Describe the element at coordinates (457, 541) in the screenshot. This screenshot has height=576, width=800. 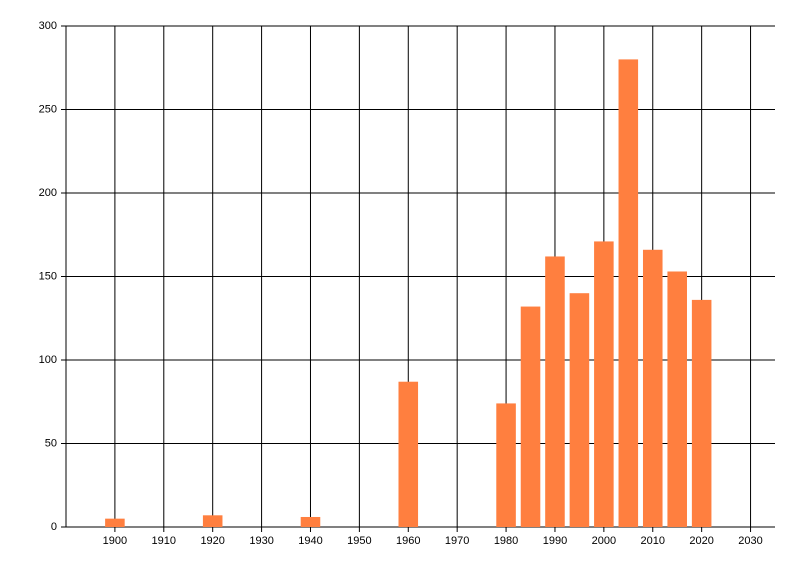
I see `x-tick-label: 1970` at that location.